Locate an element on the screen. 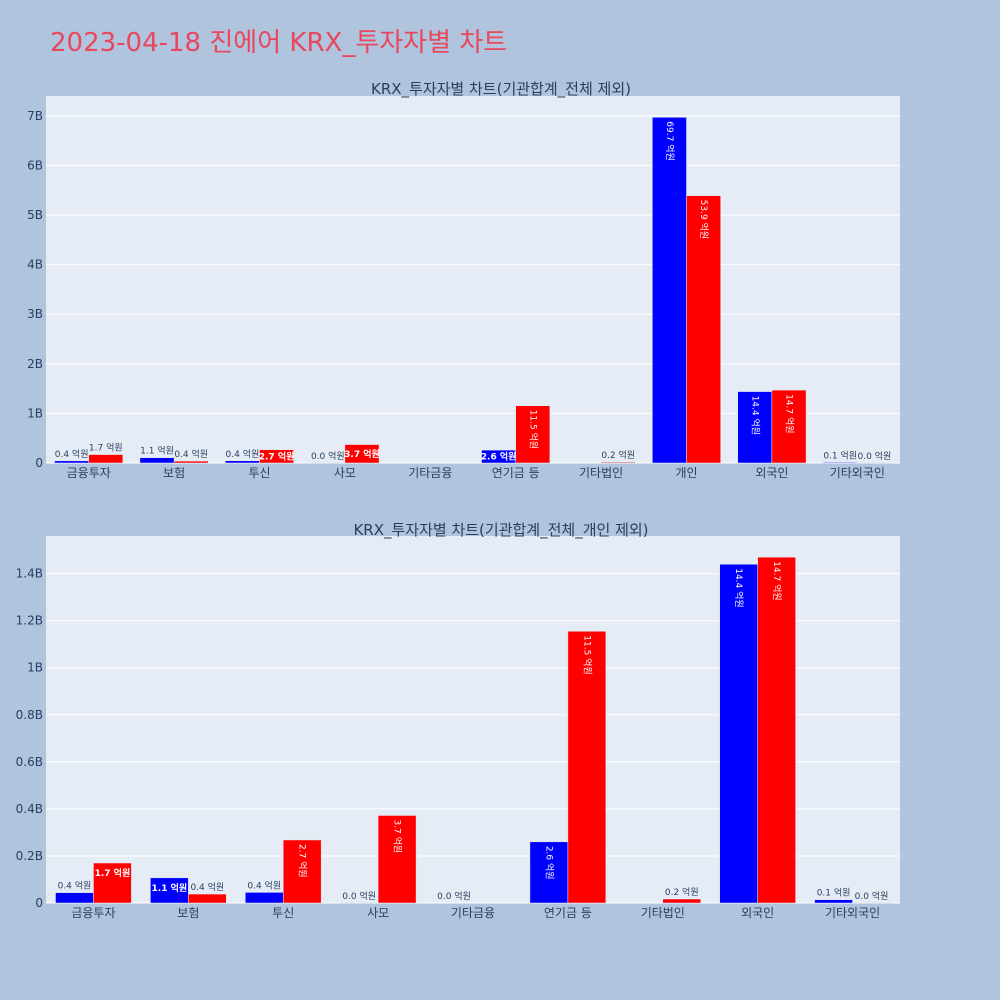 Image resolution: width=1000 pixels, height=1000 pixels. y-tick-label: 0.2B is located at coordinates (29, 856).